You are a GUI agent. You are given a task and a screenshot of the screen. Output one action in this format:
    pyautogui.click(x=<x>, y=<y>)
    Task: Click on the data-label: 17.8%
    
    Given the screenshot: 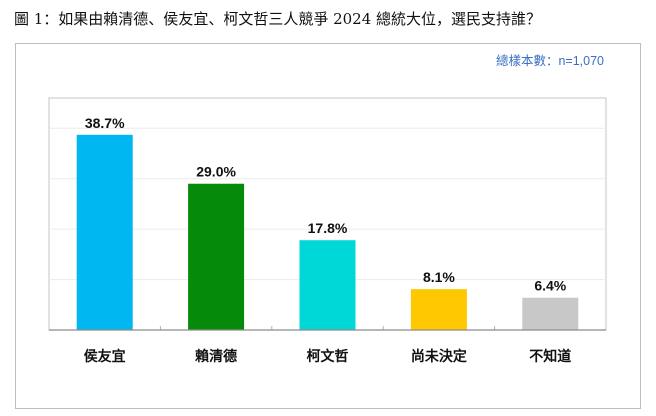 What is the action you would take?
    pyautogui.click(x=328, y=228)
    